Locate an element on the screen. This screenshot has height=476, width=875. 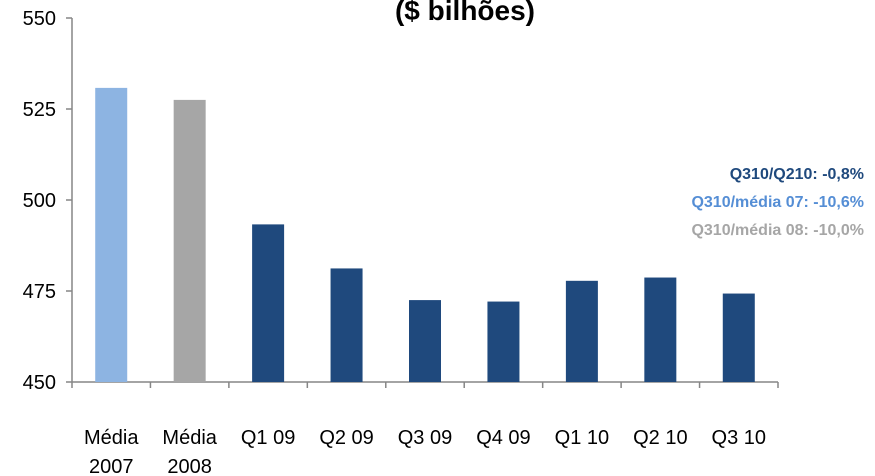
comparison-annotation: Q310/média 08: -10,0% is located at coordinates (777, 230).